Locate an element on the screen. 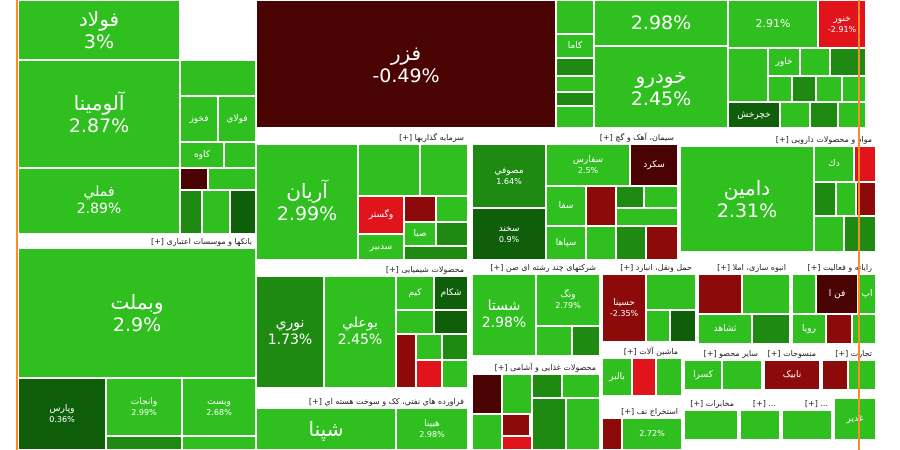 This screenshot has height=450, width=900. tile-vpars: وپارس 0.36% is located at coordinates (62, 414).